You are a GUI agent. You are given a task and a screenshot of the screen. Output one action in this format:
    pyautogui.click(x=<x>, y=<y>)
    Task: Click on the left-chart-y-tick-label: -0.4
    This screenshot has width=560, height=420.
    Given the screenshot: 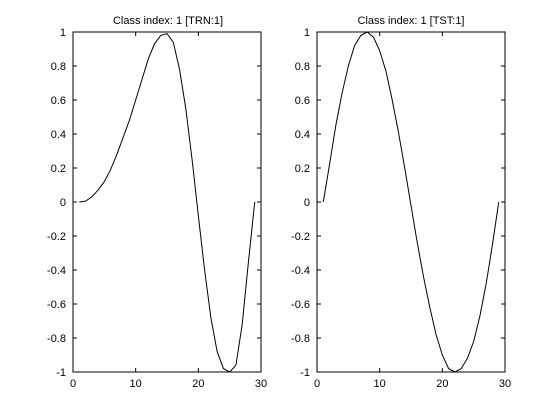 What is the action you would take?
    pyautogui.click(x=56, y=271)
    